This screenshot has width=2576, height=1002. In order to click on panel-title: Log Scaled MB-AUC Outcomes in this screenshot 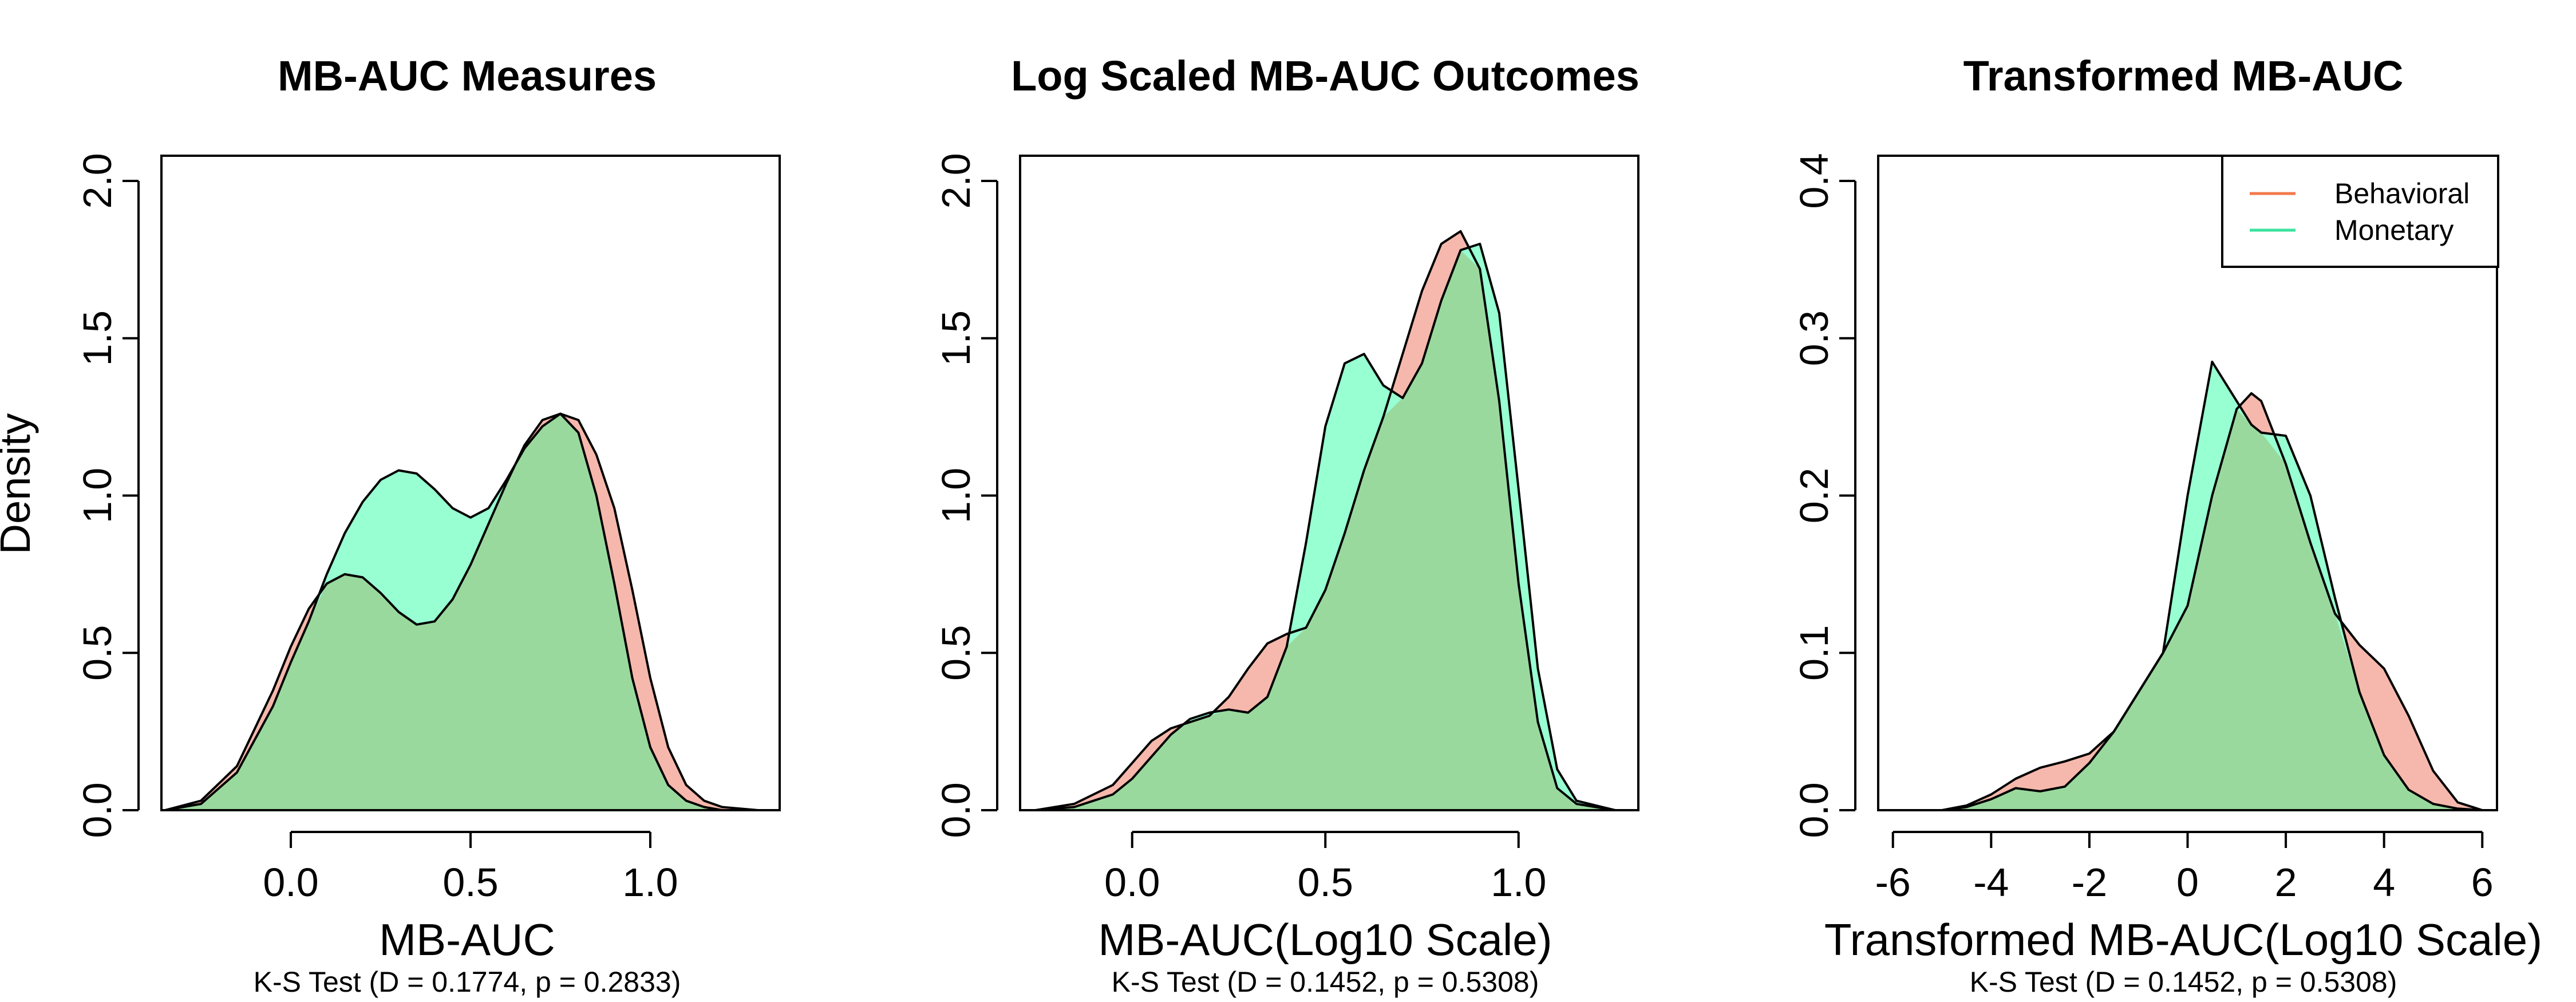, I will do `click(1325, 76)`.